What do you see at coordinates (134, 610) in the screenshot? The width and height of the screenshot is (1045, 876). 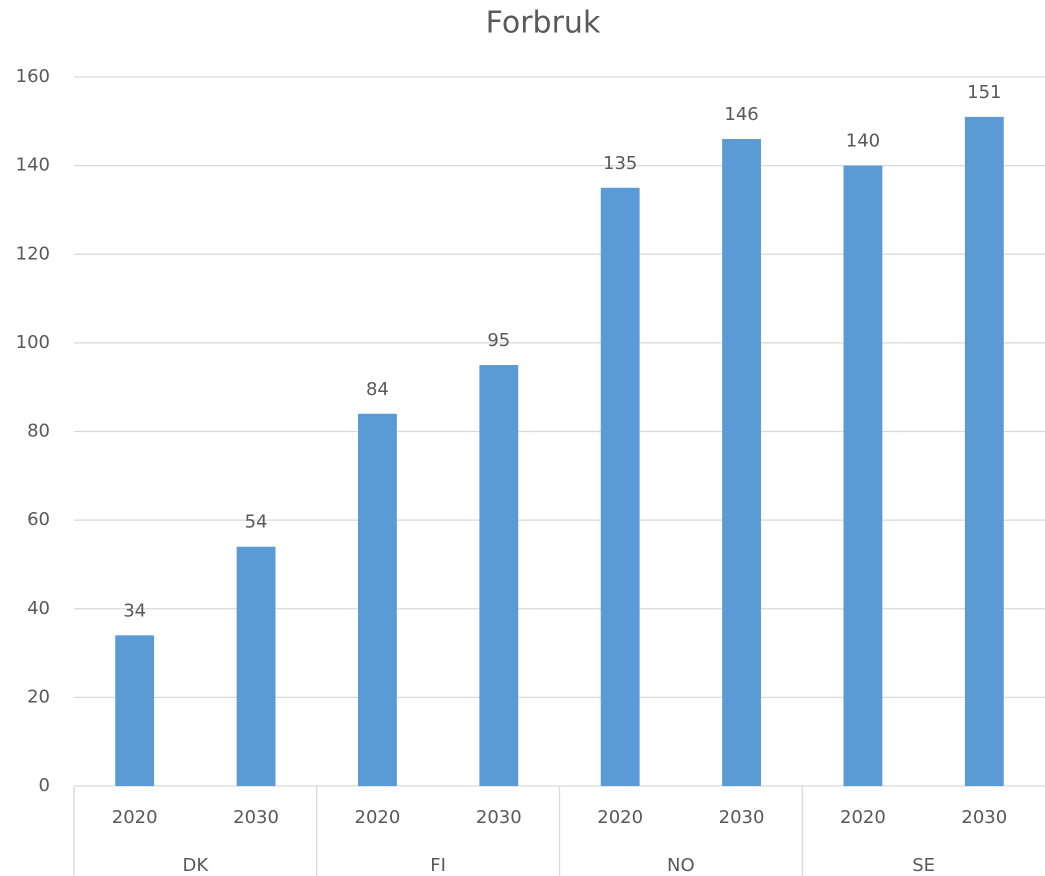 I see `data-label: 34` at bounding box center [134, 610].